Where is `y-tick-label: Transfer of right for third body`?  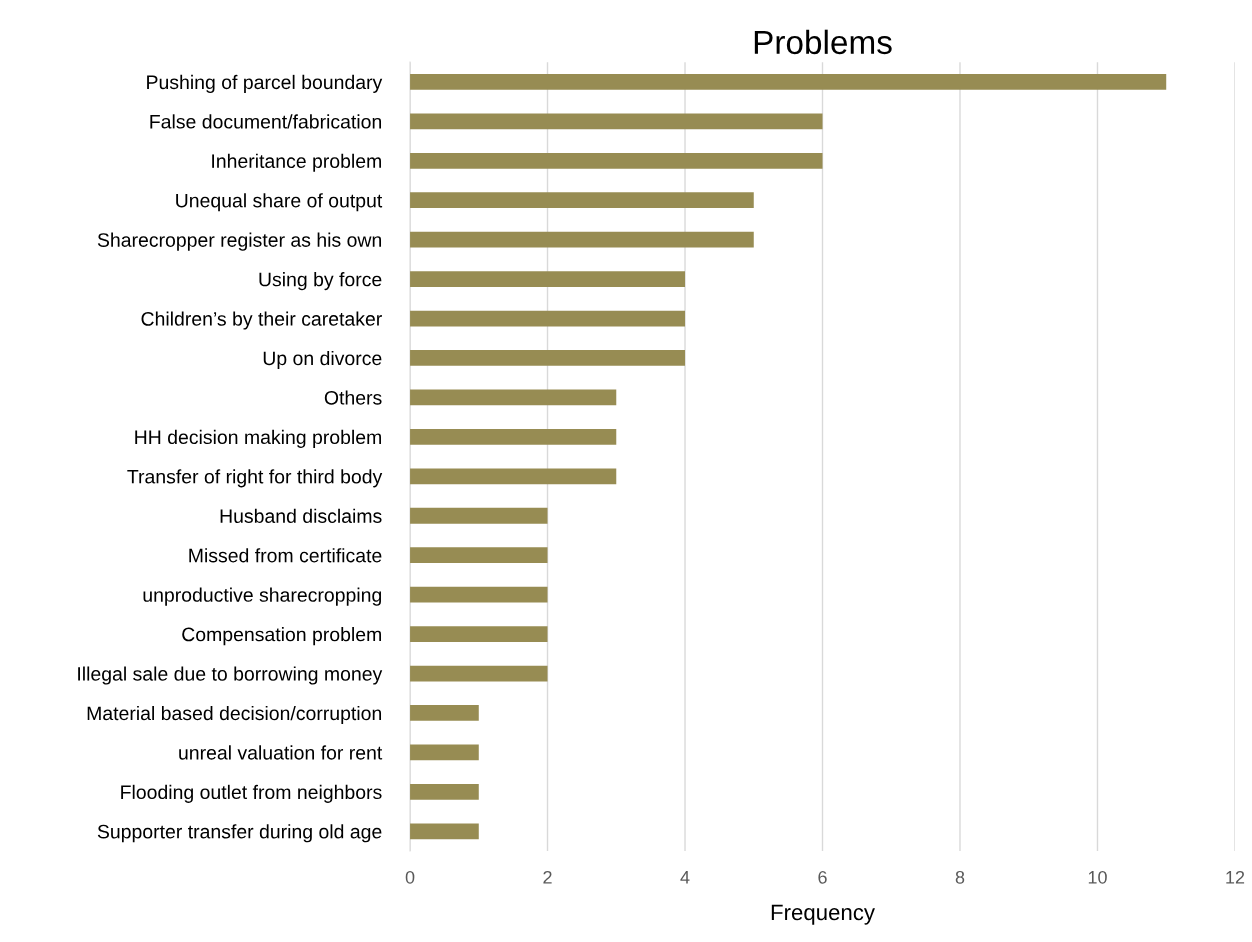 y-tick-label: Transfer of right for third body is located at coordinates (255, 478).